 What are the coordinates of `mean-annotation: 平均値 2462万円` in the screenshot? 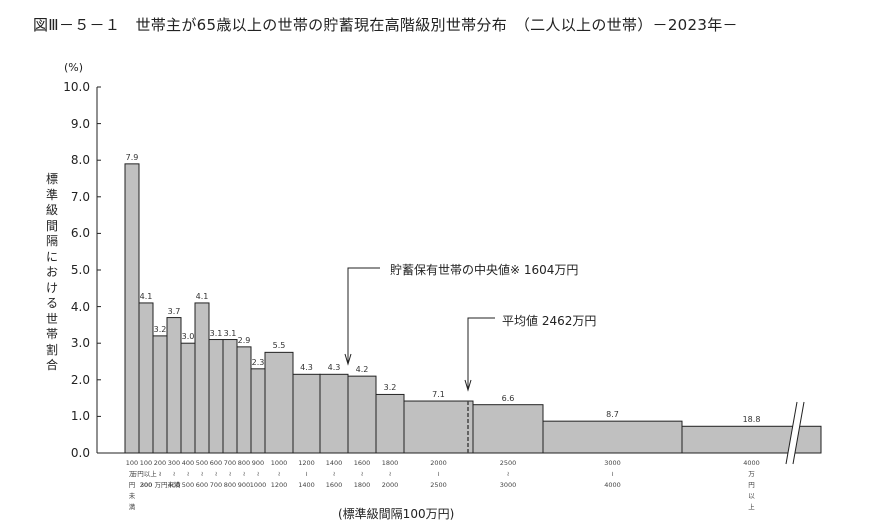 It's located at (549, 321).